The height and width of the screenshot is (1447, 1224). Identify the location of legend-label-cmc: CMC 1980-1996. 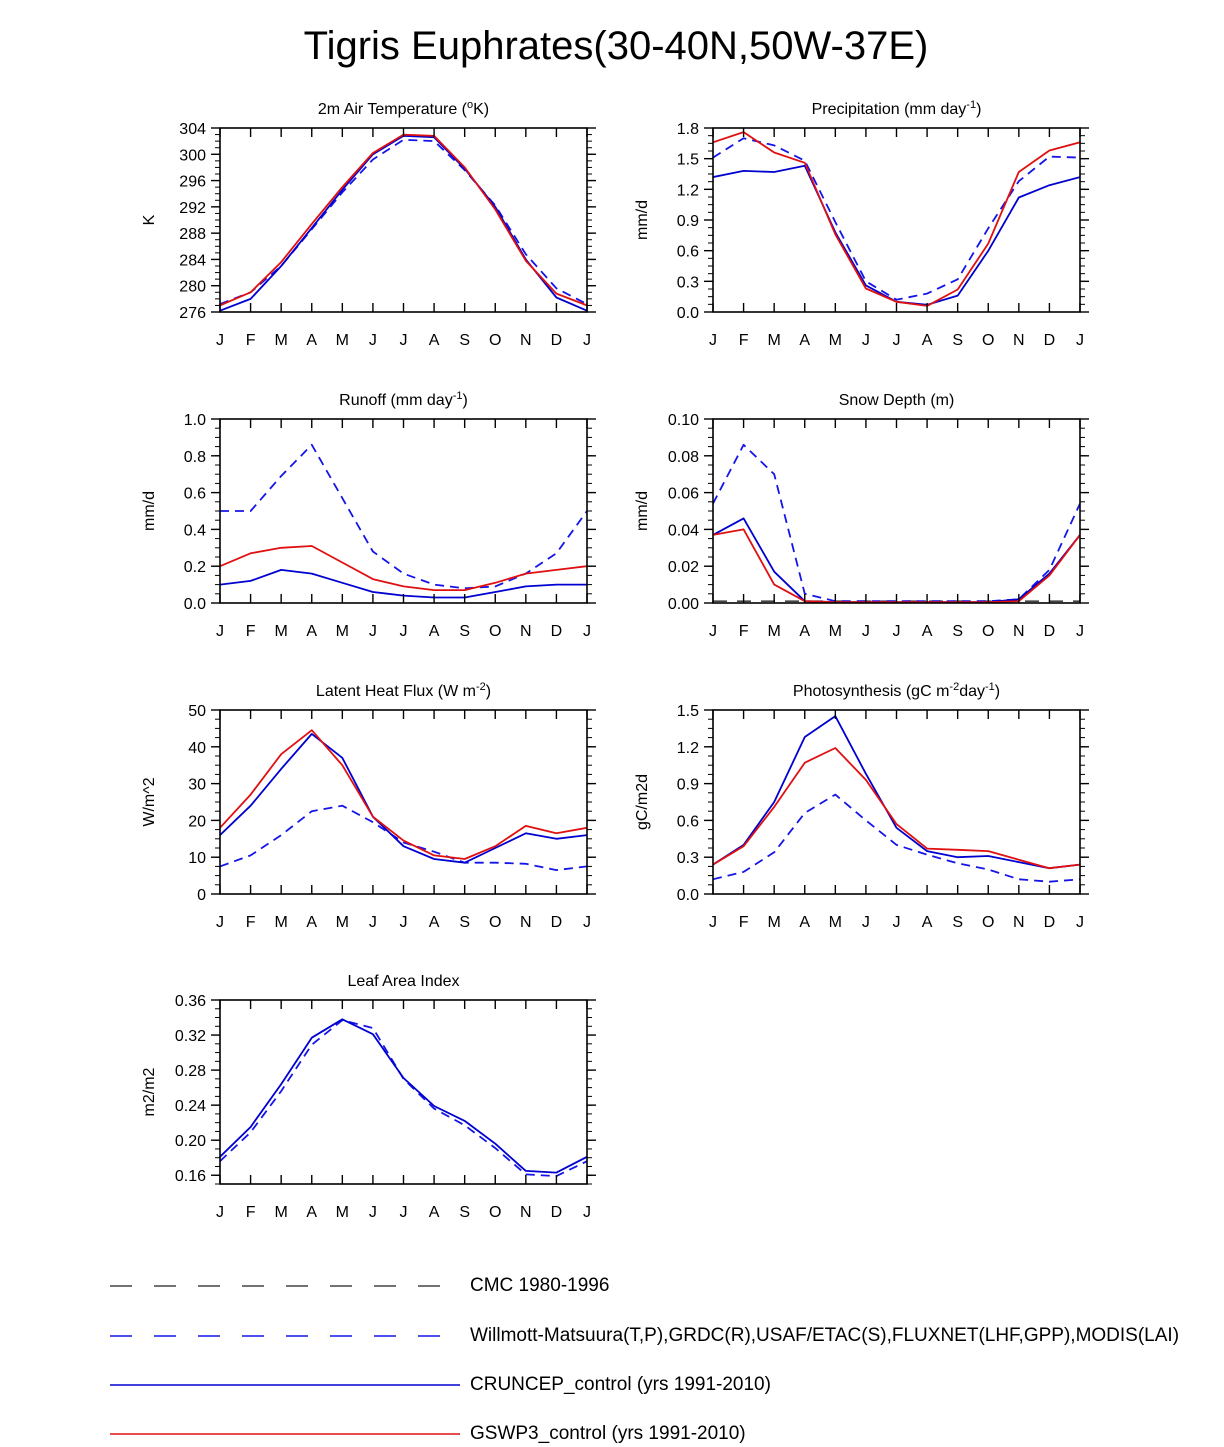
(540, 1285).